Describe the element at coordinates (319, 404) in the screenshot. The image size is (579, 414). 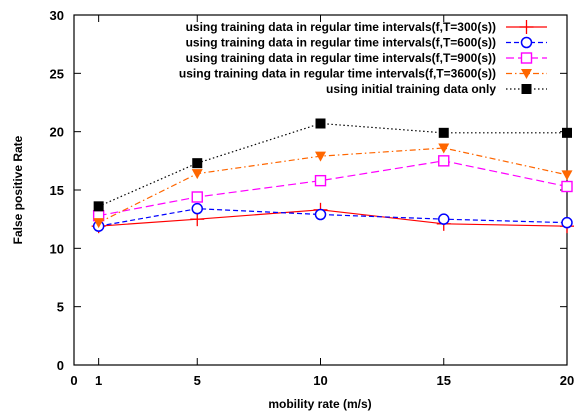
I see `x-axis-label: mobility rate (m/s)` at that location.